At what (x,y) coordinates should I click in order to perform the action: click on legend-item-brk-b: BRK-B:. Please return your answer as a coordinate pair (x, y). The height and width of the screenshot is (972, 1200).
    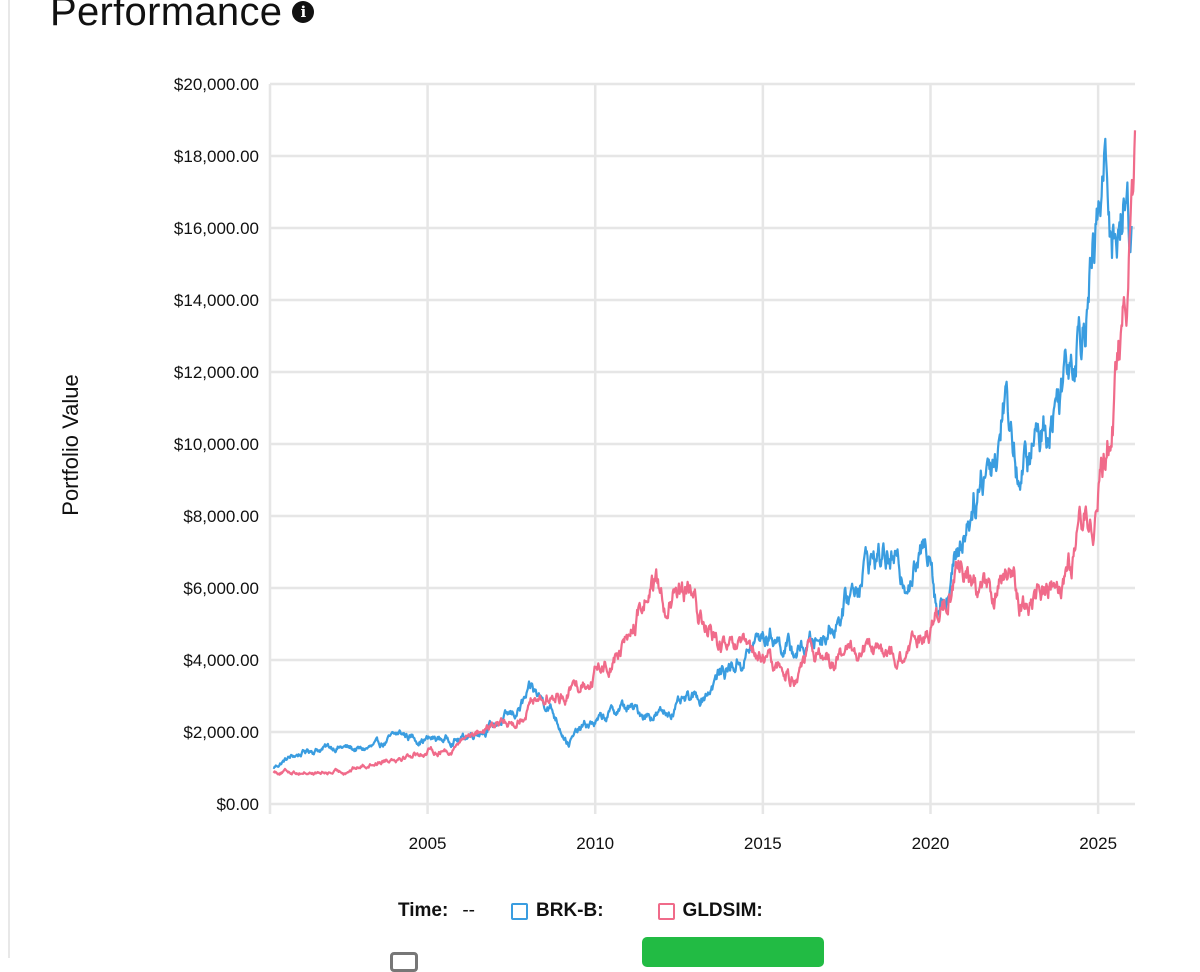
    Looking at the image, I should click on (557, 911).